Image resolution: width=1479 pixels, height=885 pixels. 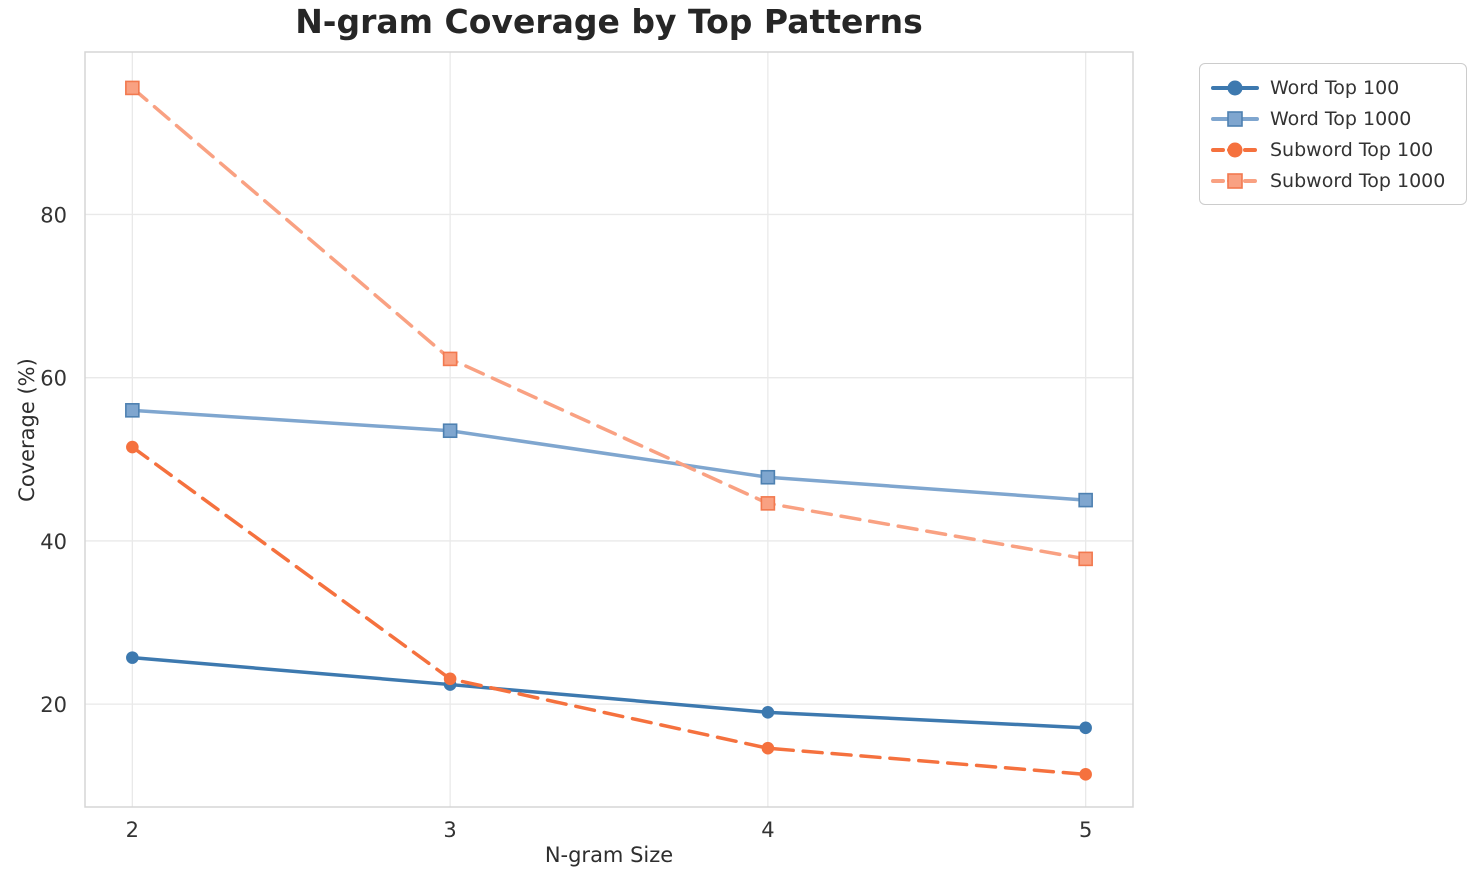 What do you see at coordinates (53, 705) in the screenshot?
I see `y-tick-label: 20` at bounding box center [53, 705].